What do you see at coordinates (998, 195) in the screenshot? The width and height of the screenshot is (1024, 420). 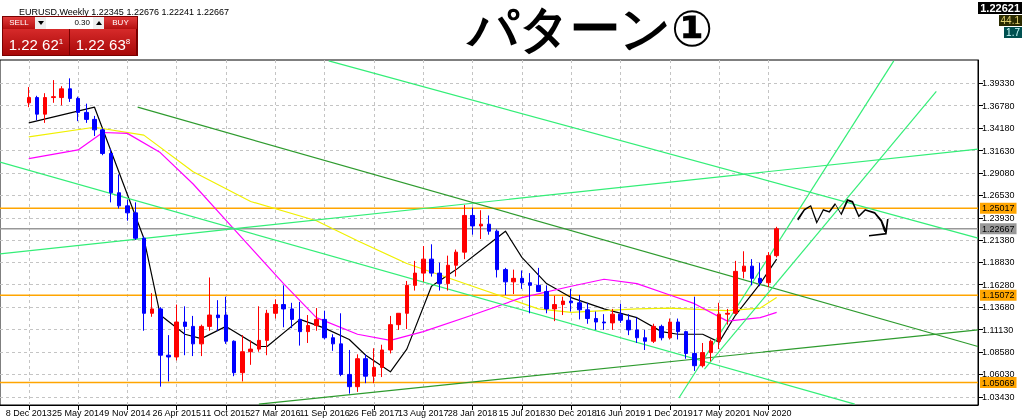 I see `y-tick-label: 1.26530` at bounding box center [998, 195].